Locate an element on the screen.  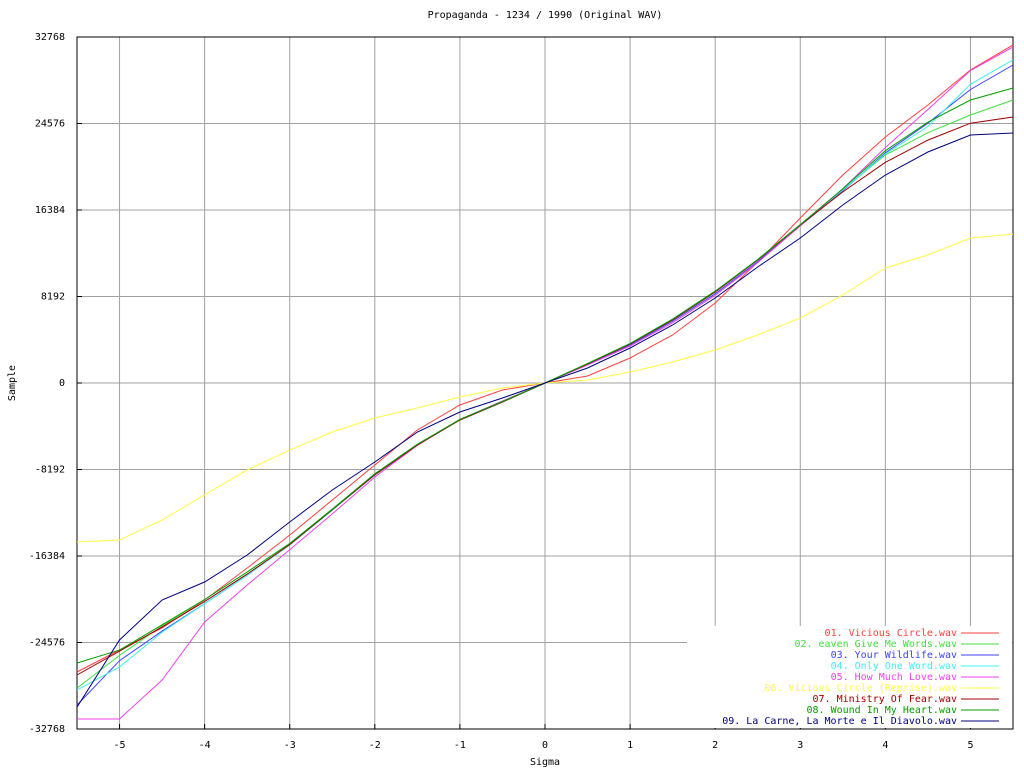
y-tick-label: -16384 is located at coordinates (47, 556).